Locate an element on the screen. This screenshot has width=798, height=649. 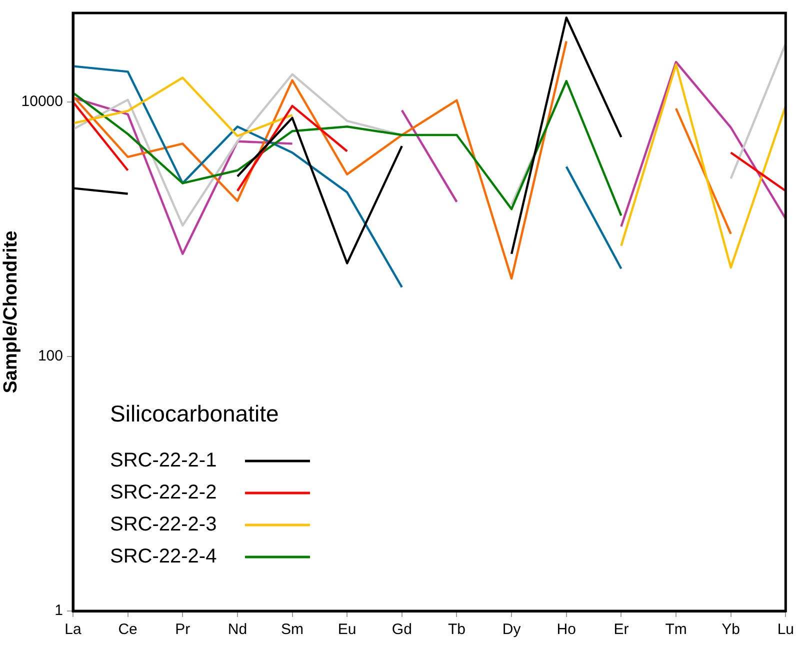
x-tick-label: Lu is located at coordinates (785, 629).